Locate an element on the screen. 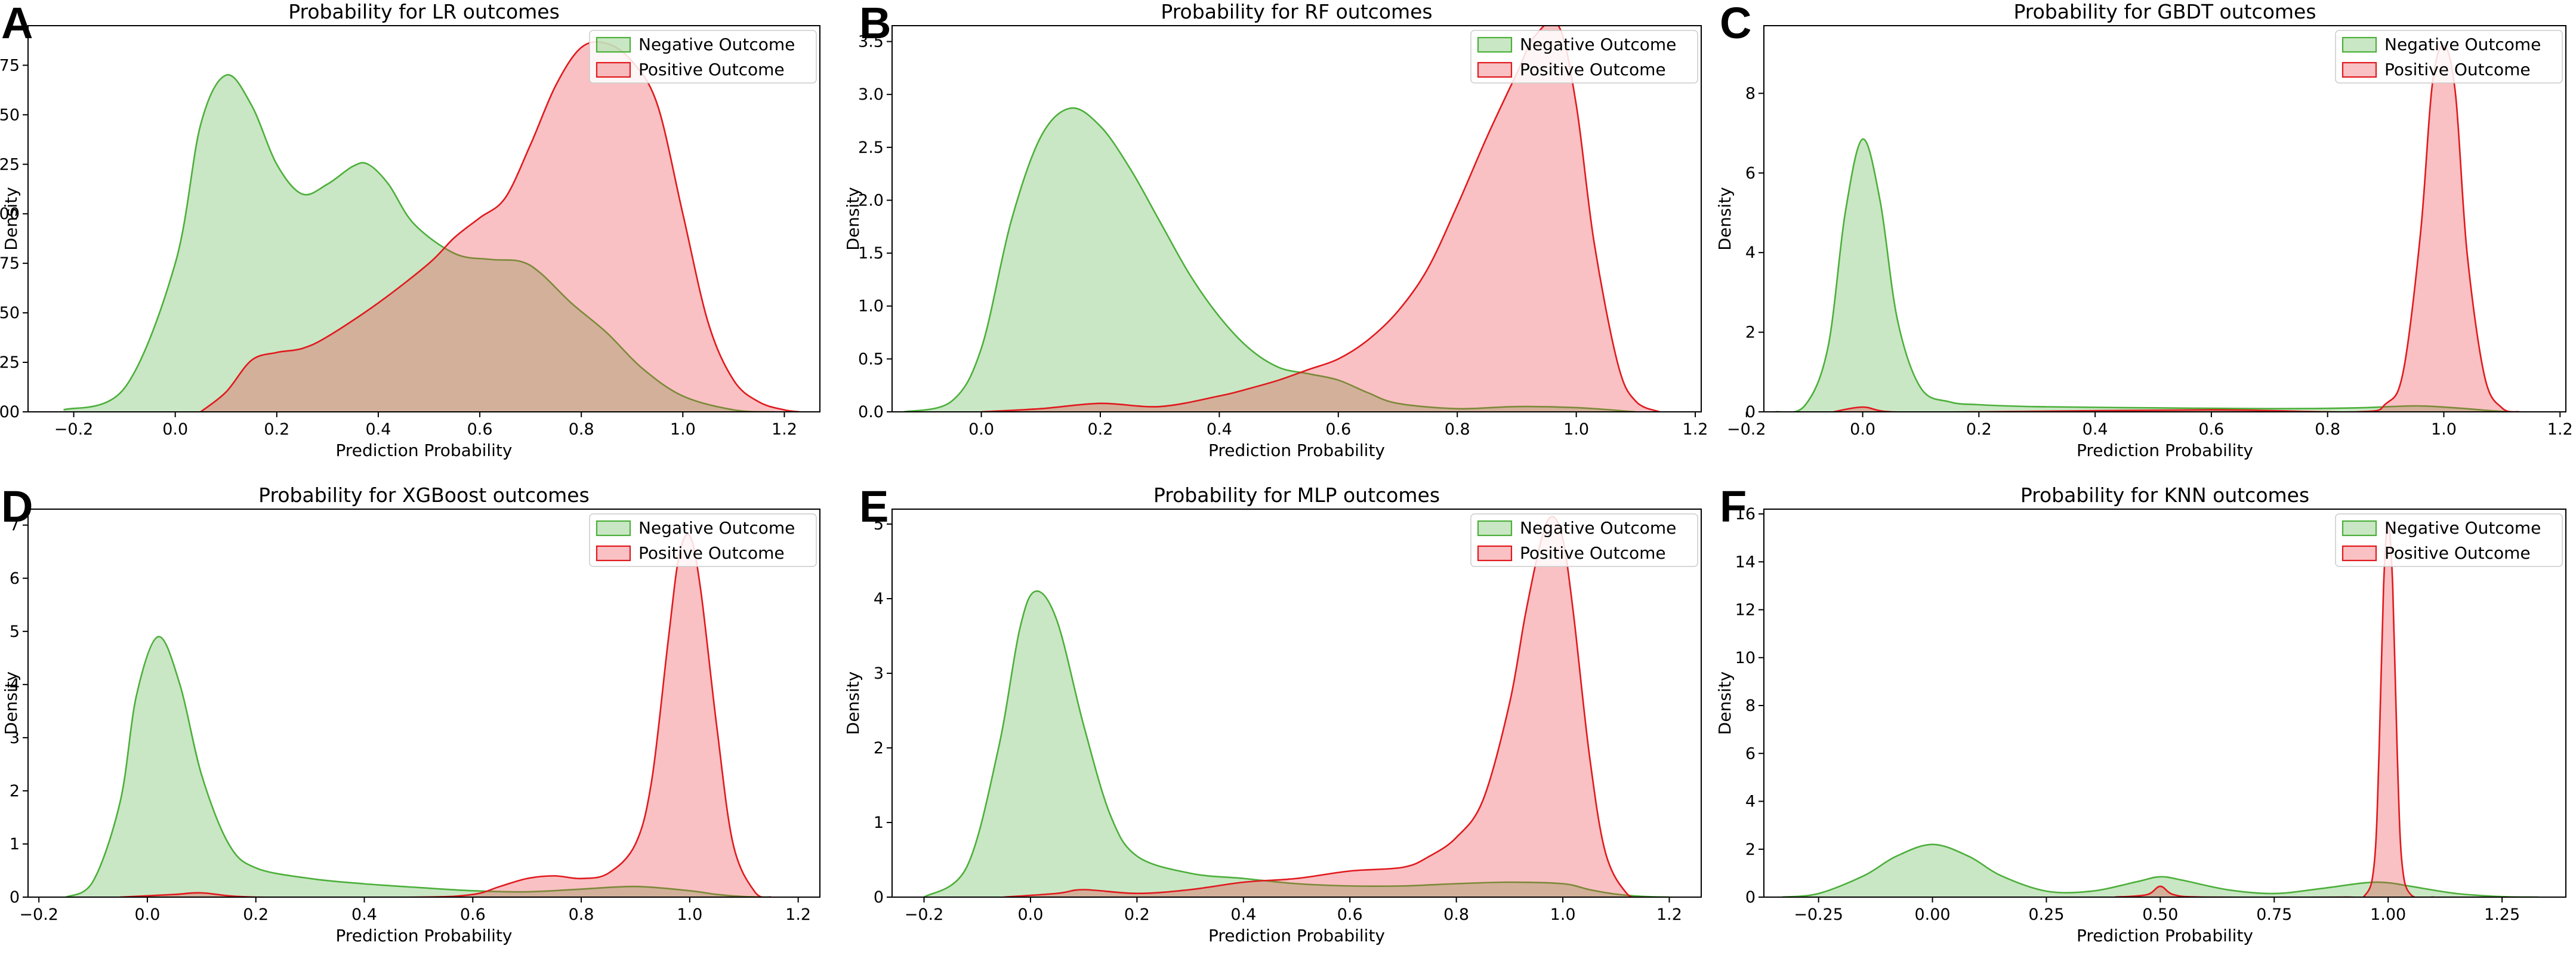  chart-title: Probability for RF outcomes is located at coordinates (1297, 11).